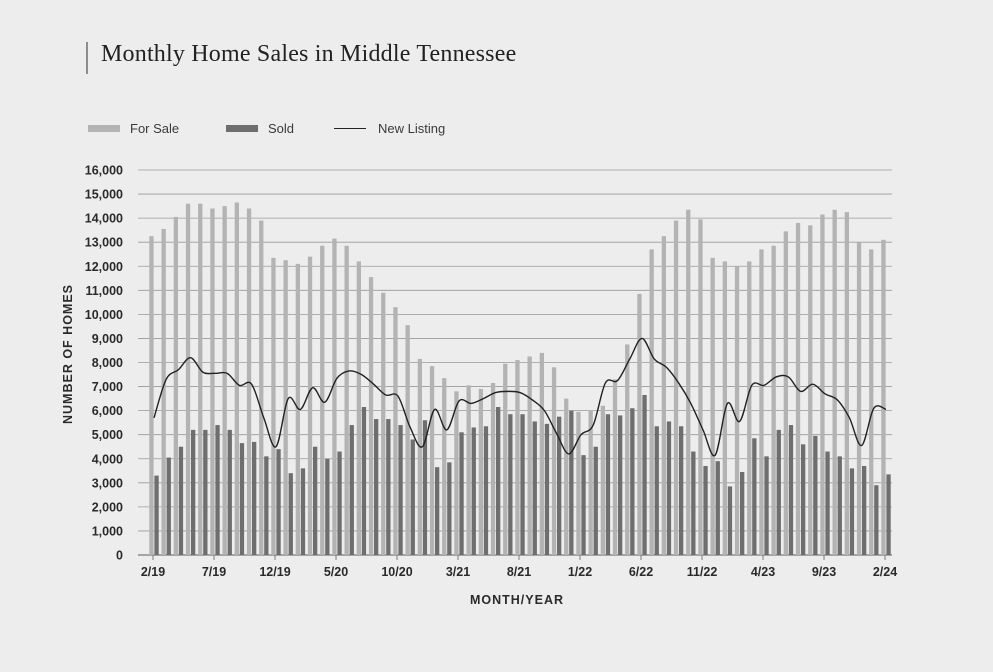  I want to click on x-axis-label: MONTH/YEAR, so click(517, 600).